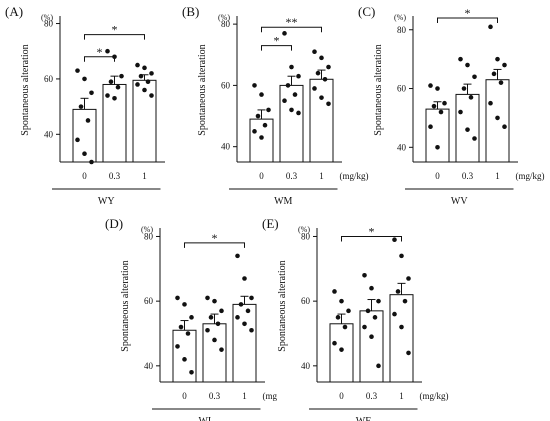 The height and width of the screenshot is (421, 550). What do you see at coordinates (366, 11) in the screenshot?
I see `panel-label: (C)` at bounding box center [366, 11].